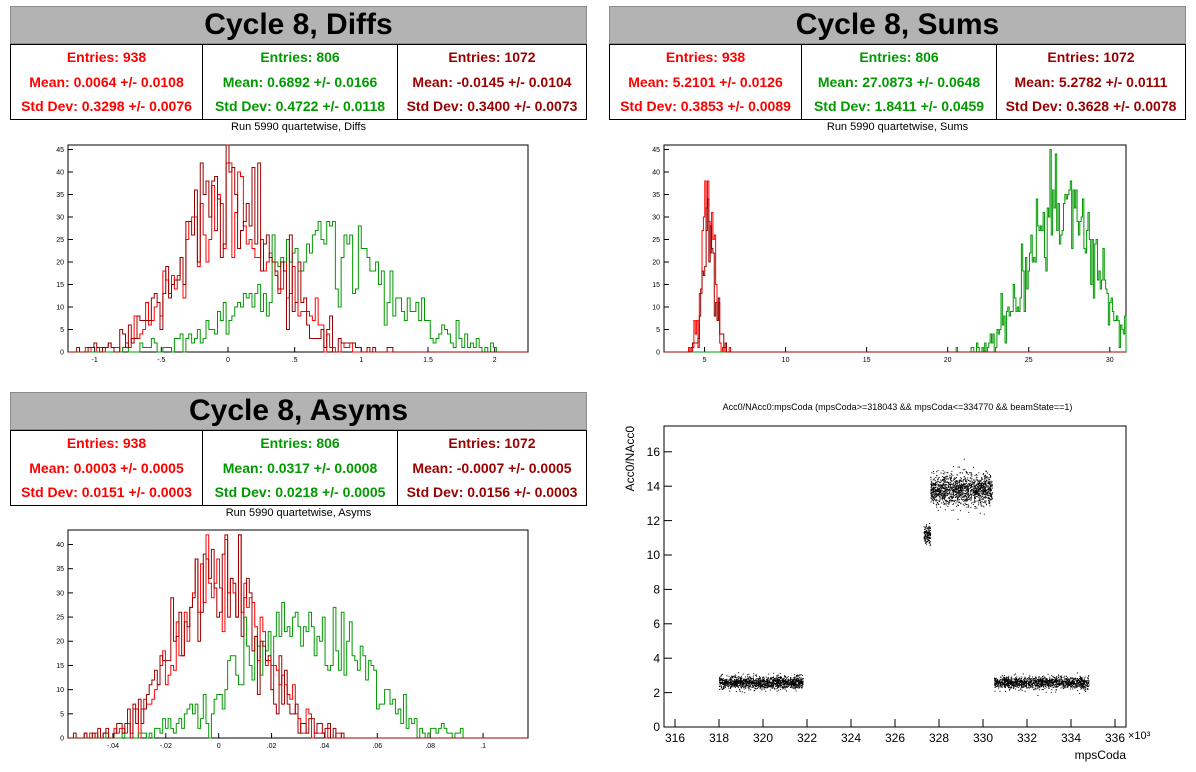  What do you see at coordinates (298, 25) in the screenshot?
I see `diffs-heading: Cycle 8, Diffs` at bounding box center [298, 25].